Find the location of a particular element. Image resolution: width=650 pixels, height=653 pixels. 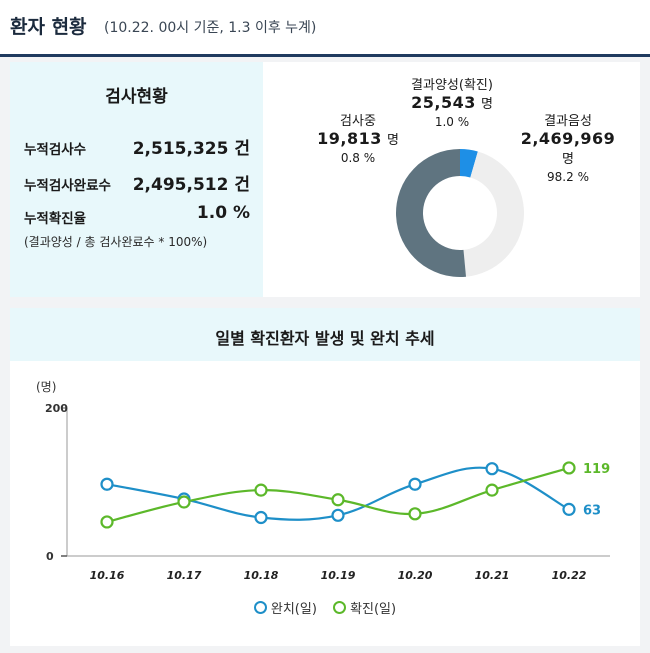

data-label: 119 is located at coordinates (596, 469).